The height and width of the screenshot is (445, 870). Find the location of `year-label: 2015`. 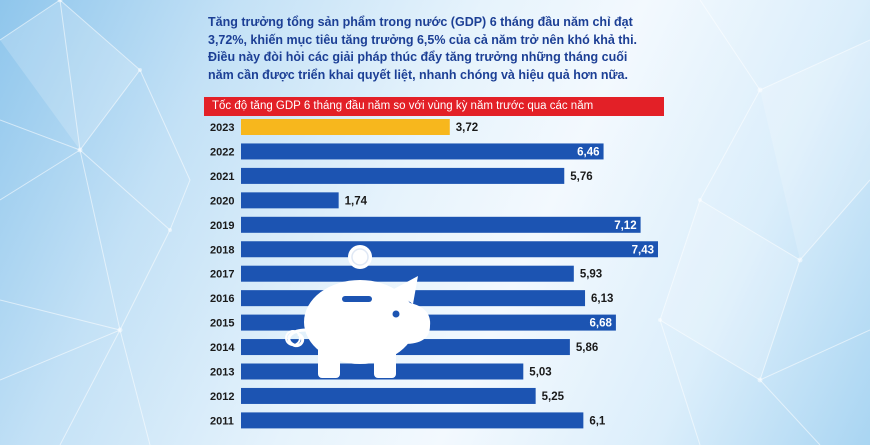

year-label: 2015 is located at coordinates (222, 324).